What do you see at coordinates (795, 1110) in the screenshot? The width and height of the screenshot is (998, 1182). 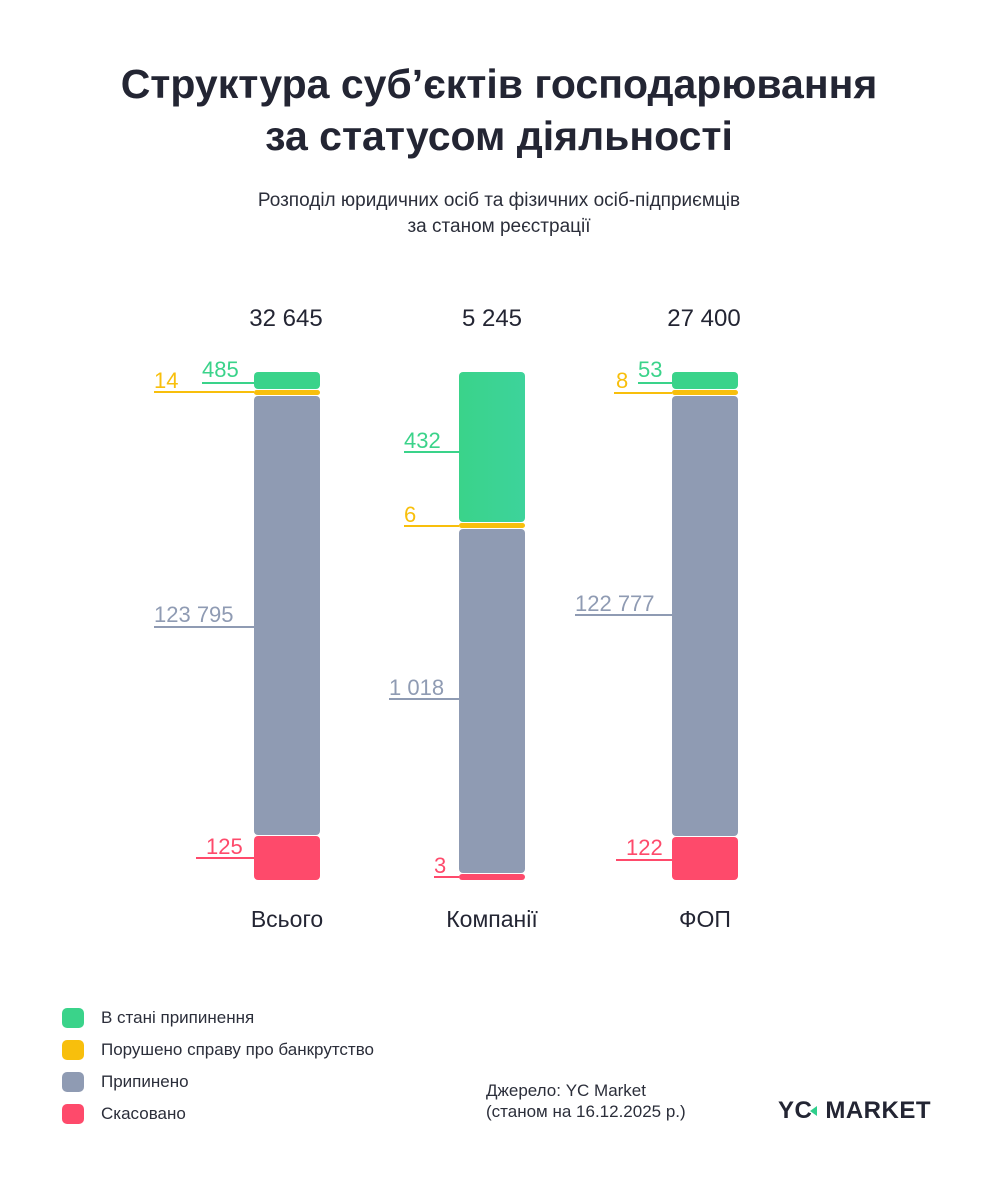 I see `logo-text-left: YC` at bounding box center [795, 1110].